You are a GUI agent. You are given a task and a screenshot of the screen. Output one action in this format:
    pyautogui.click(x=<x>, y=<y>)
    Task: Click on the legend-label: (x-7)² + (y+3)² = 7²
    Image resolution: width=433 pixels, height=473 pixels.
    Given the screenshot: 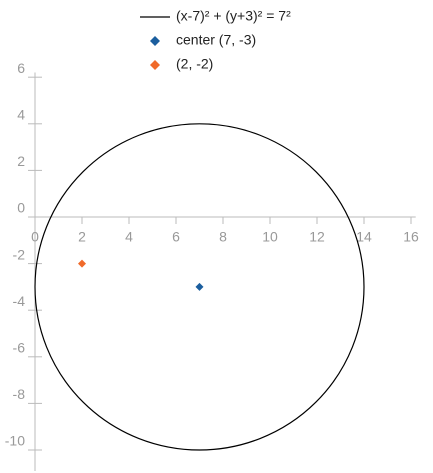 What is the action you would take?
    pyautogui.click(x=233, y=16)
    